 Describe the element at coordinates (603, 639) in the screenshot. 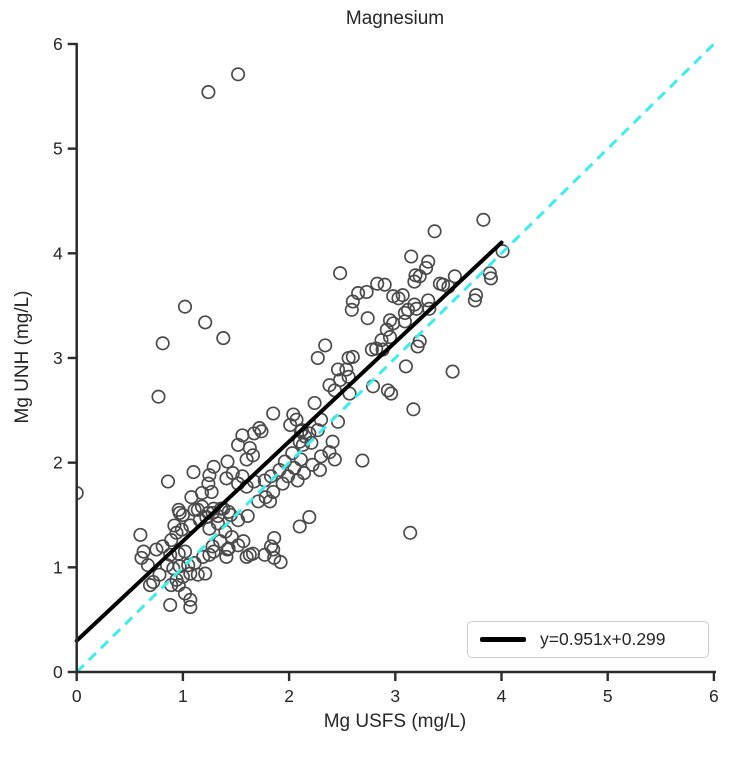

I see `legend-label: y=0.951x+0.299` at that location.